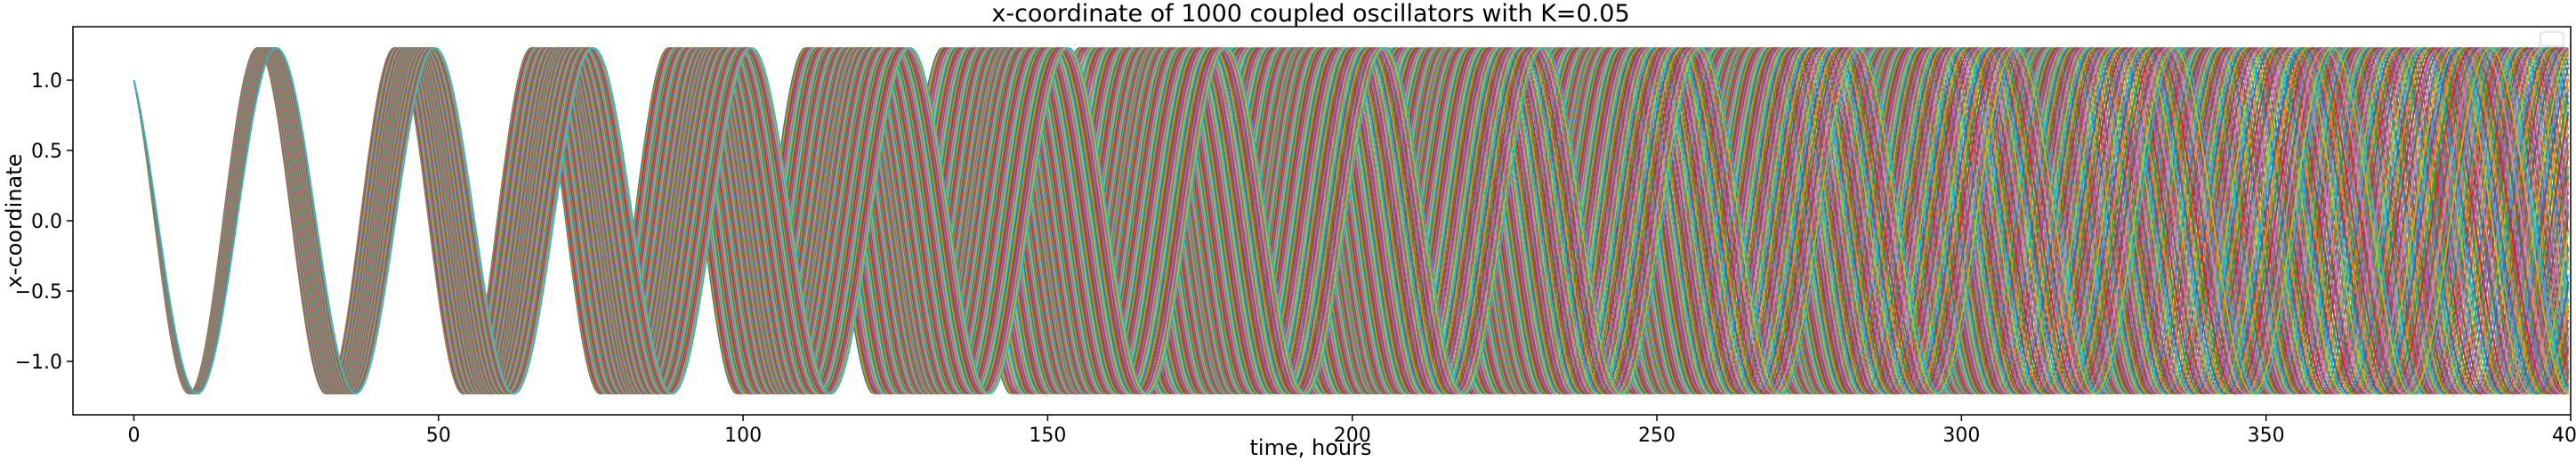  Describe the element at coordinates (2552, 39) in the screenshot. I see `legend-box` at that location.